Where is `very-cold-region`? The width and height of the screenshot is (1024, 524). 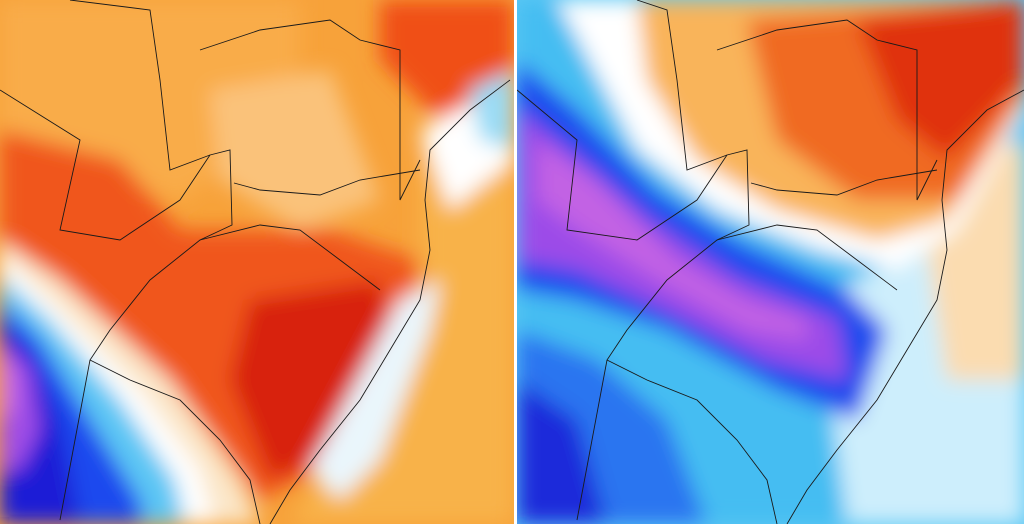 very-cold-region is located at coordinates (562, 452).